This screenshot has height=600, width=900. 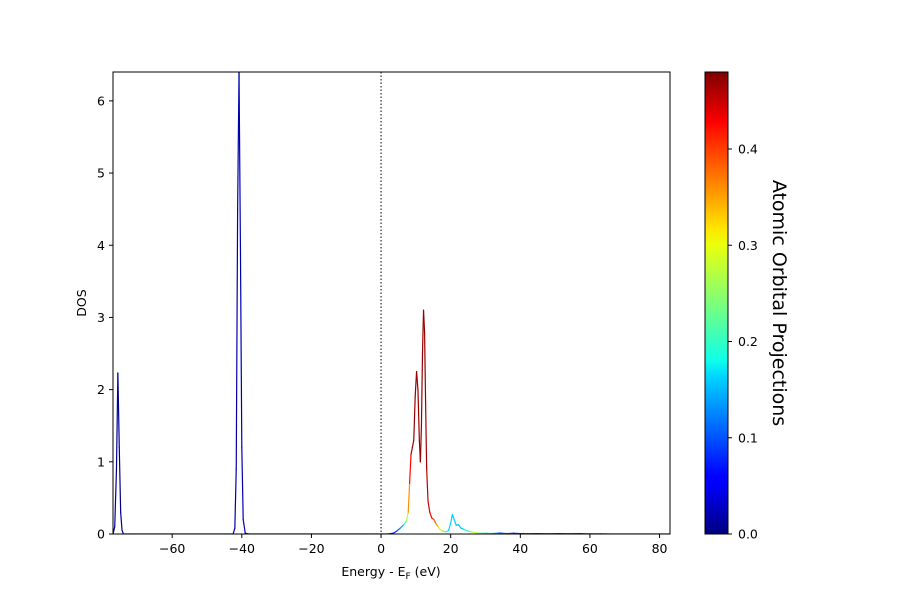 What do you see at coordinates (381, 548) in the screenshot?
I see `x-tick-label: 0` at bounding box center [381, 548].